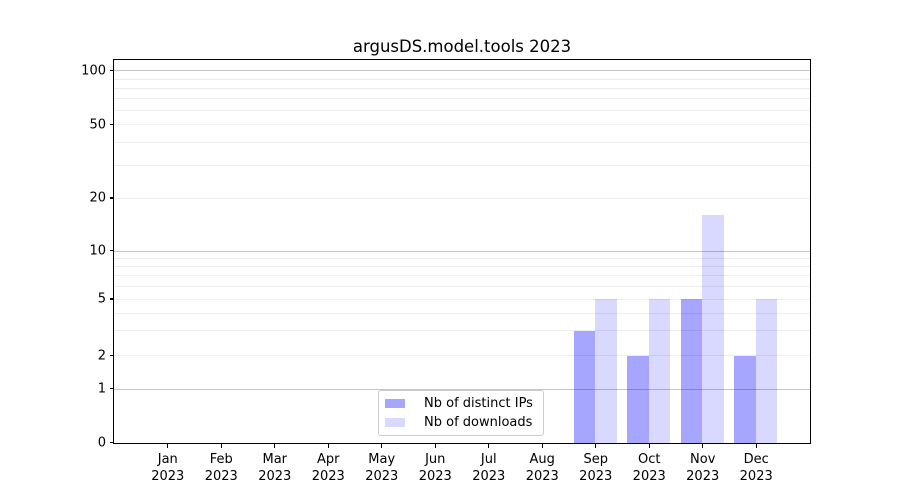  I want to click on x-tick-label: Jan 2023, so click(168, 468).